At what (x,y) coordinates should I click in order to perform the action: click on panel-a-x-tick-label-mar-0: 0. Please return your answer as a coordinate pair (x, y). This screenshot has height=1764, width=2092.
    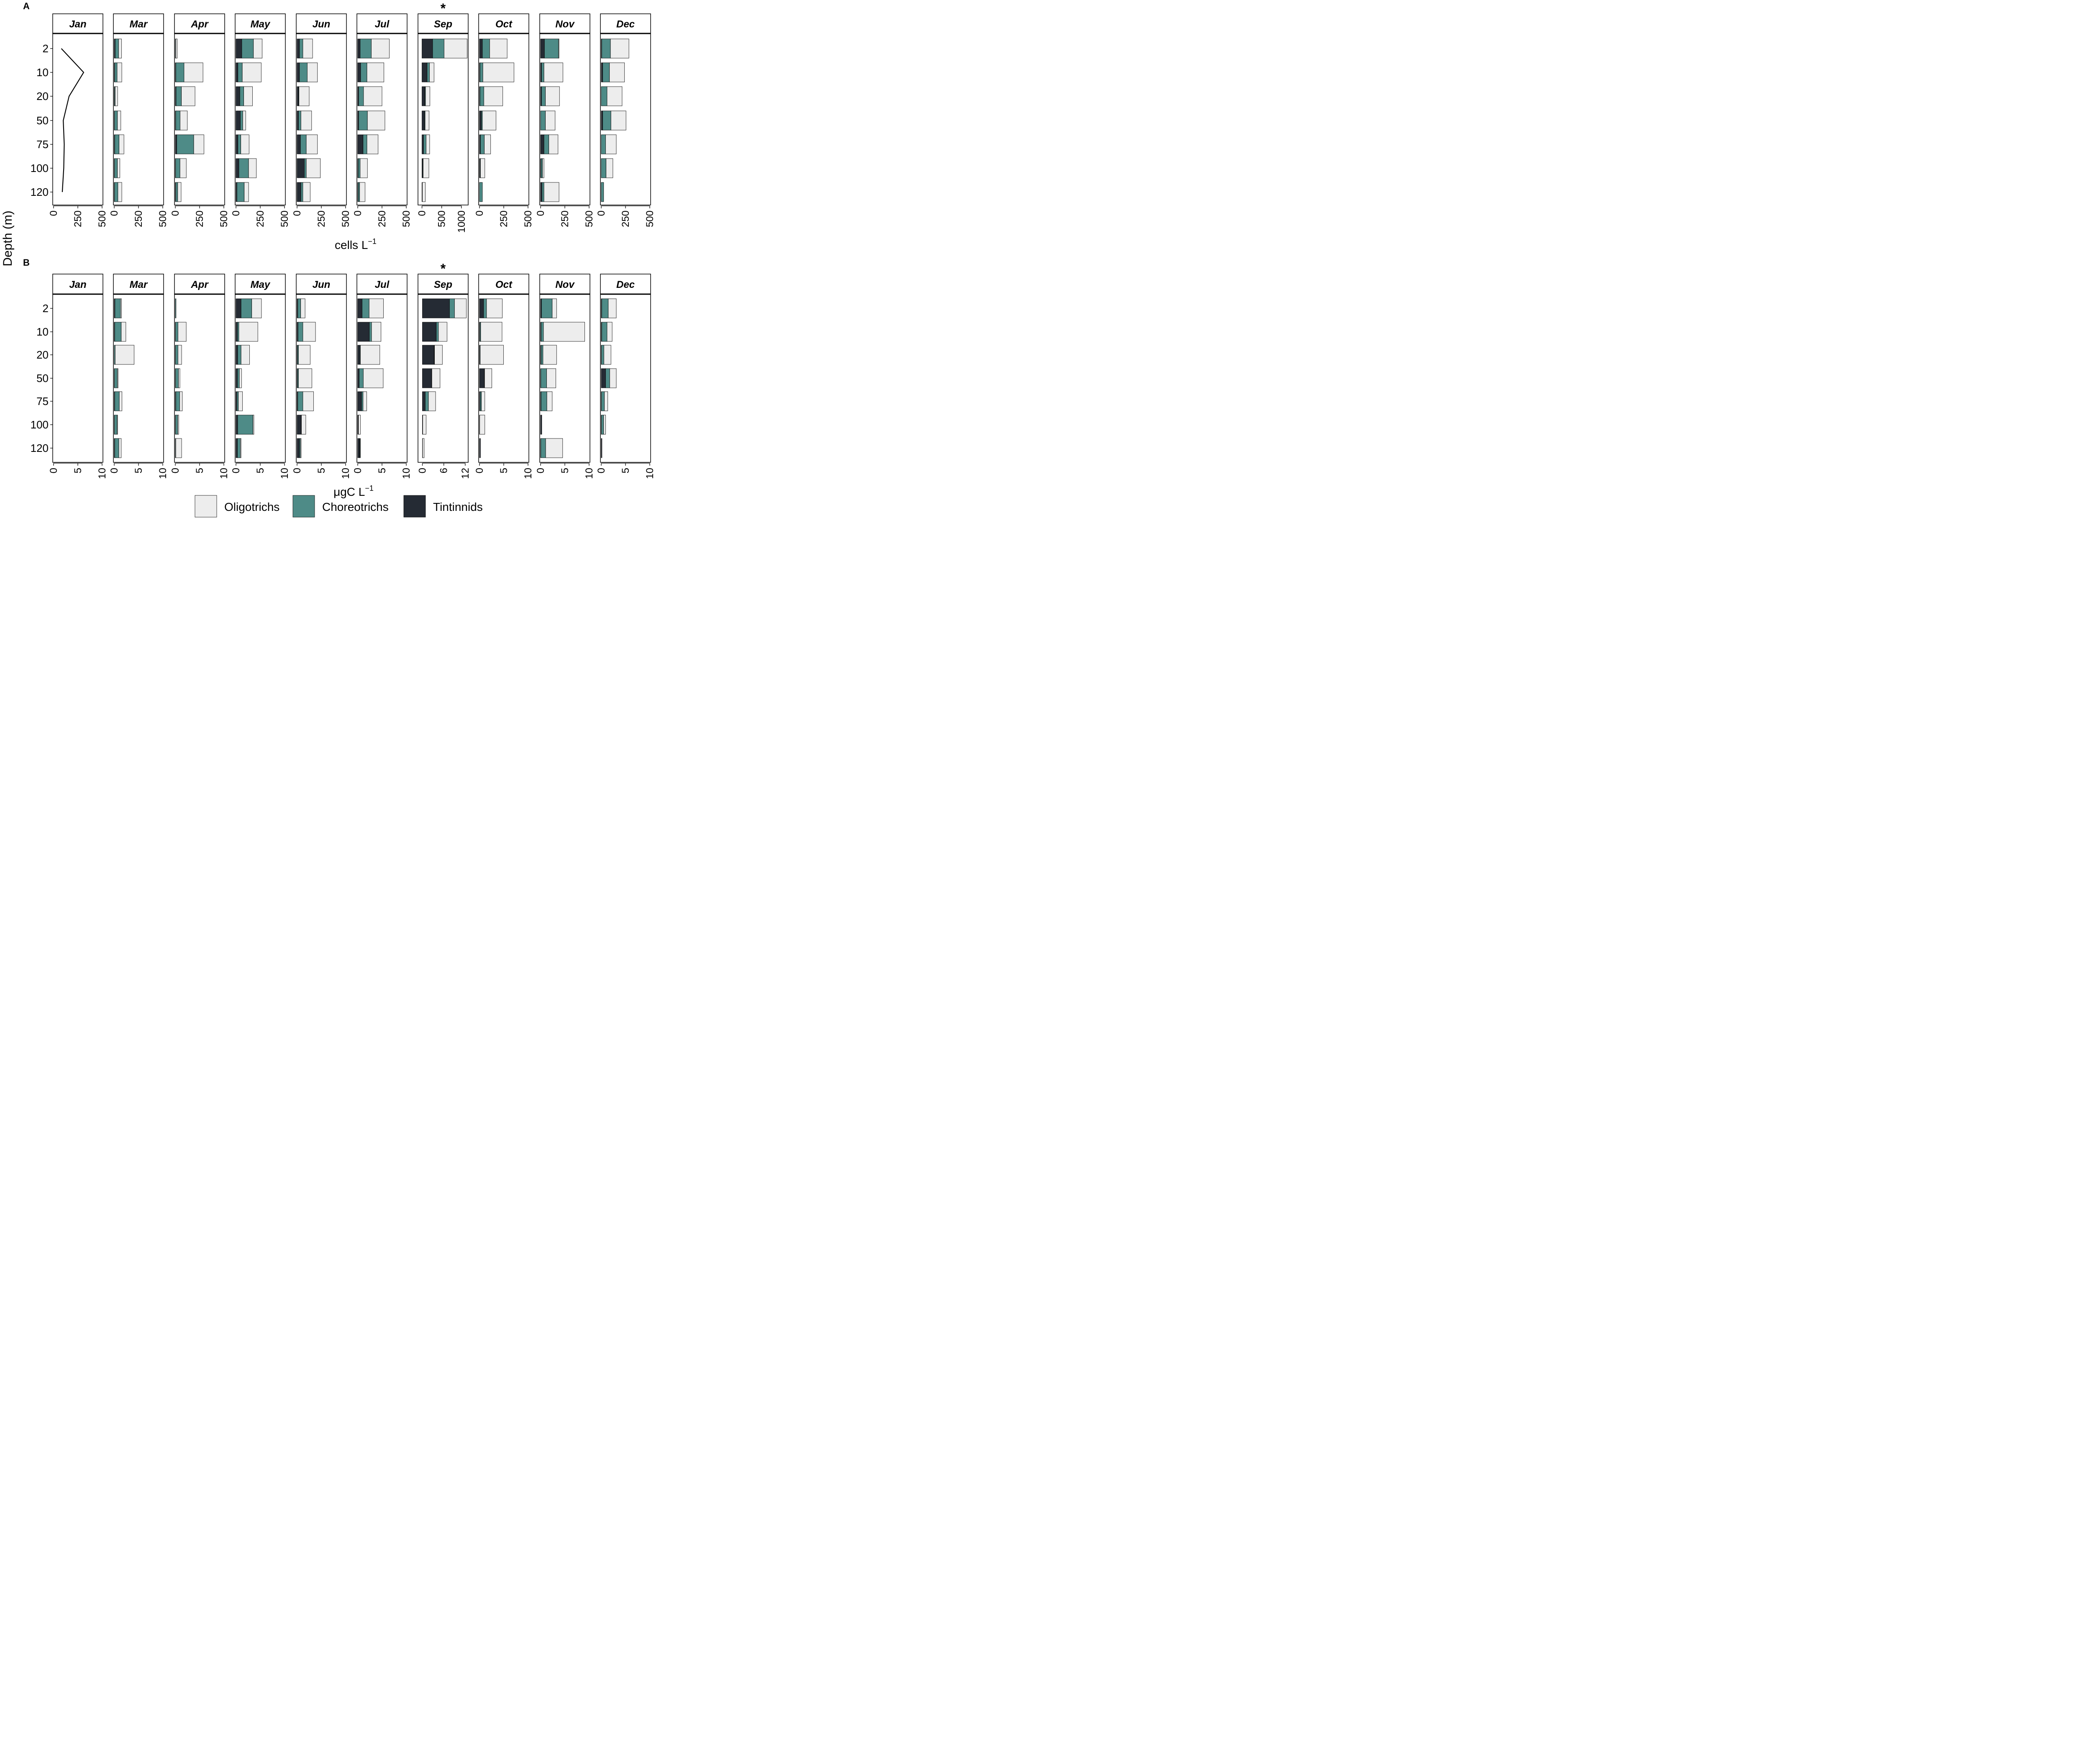
    Looking at the image, I should click on (114, 213).